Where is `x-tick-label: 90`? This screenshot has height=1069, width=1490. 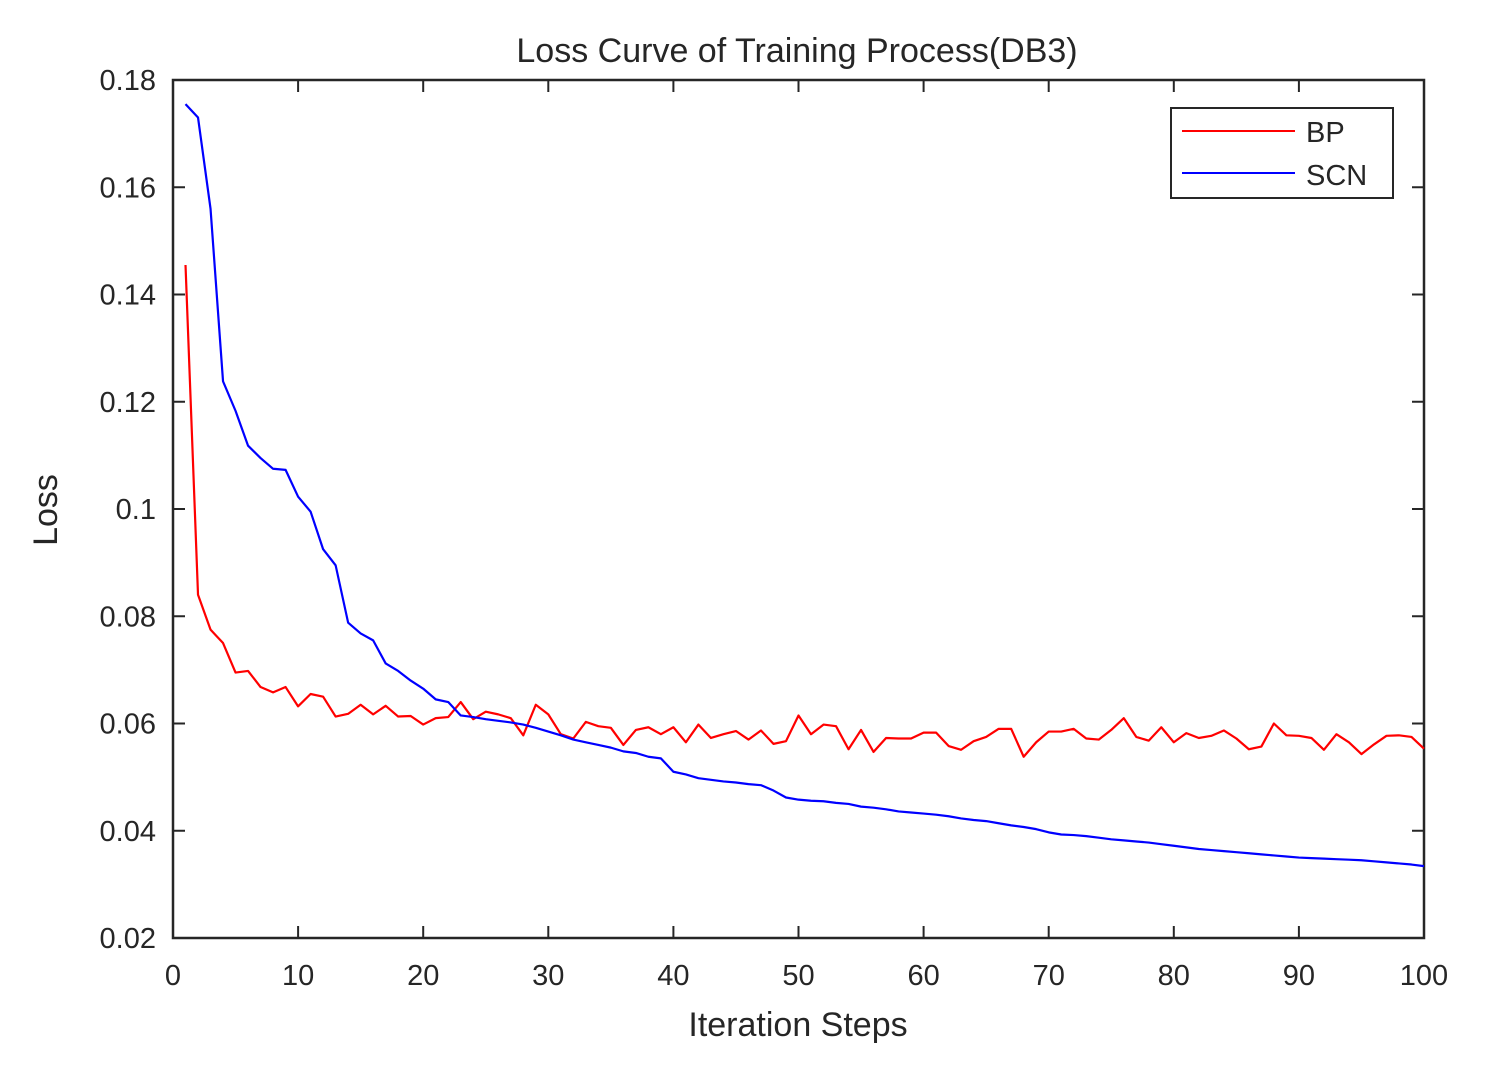
x-tick-label: 90 is located at coordinates (1299, 976).